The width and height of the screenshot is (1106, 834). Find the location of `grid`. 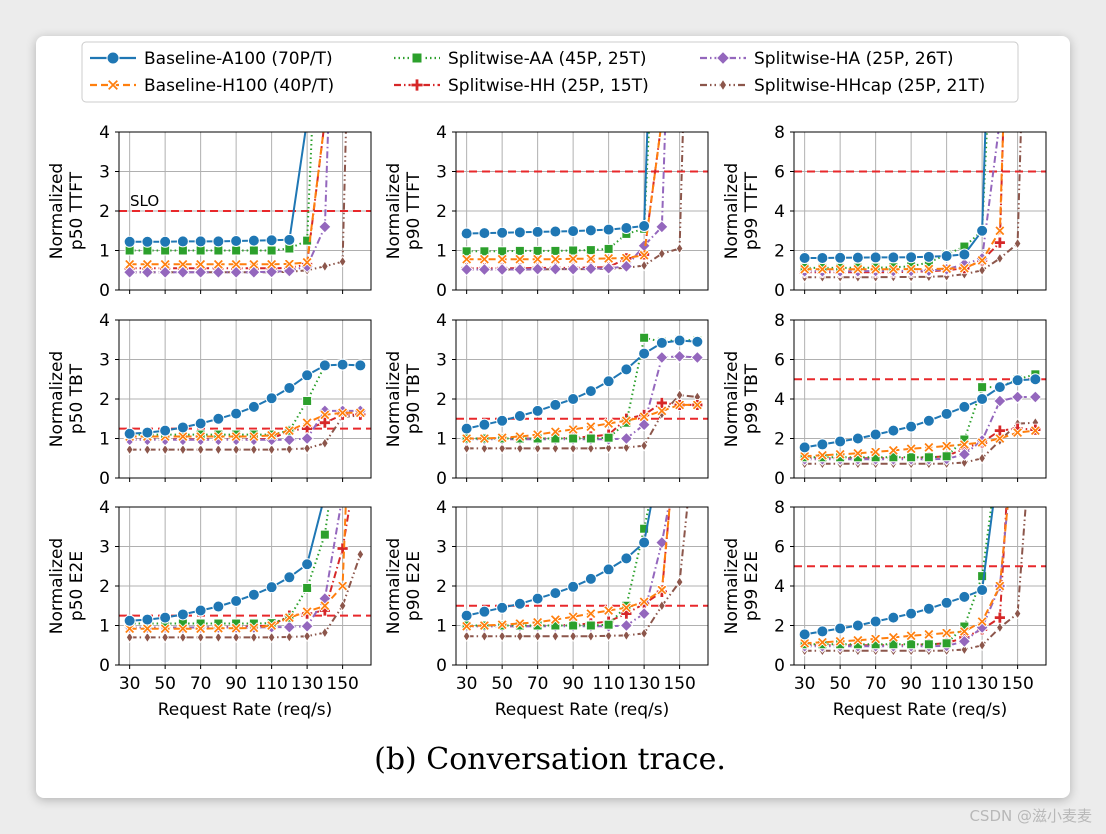

grid is located at coordinates (920, 211).